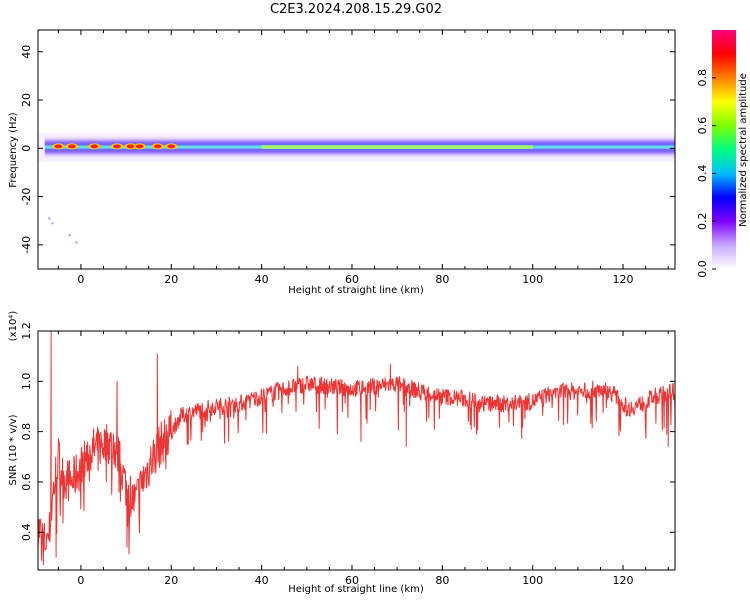 Image resolution: width=750 pixels, height=600 pixels. I want to click on snr-xlabel: Height of straight line (km), so click(356, 589).